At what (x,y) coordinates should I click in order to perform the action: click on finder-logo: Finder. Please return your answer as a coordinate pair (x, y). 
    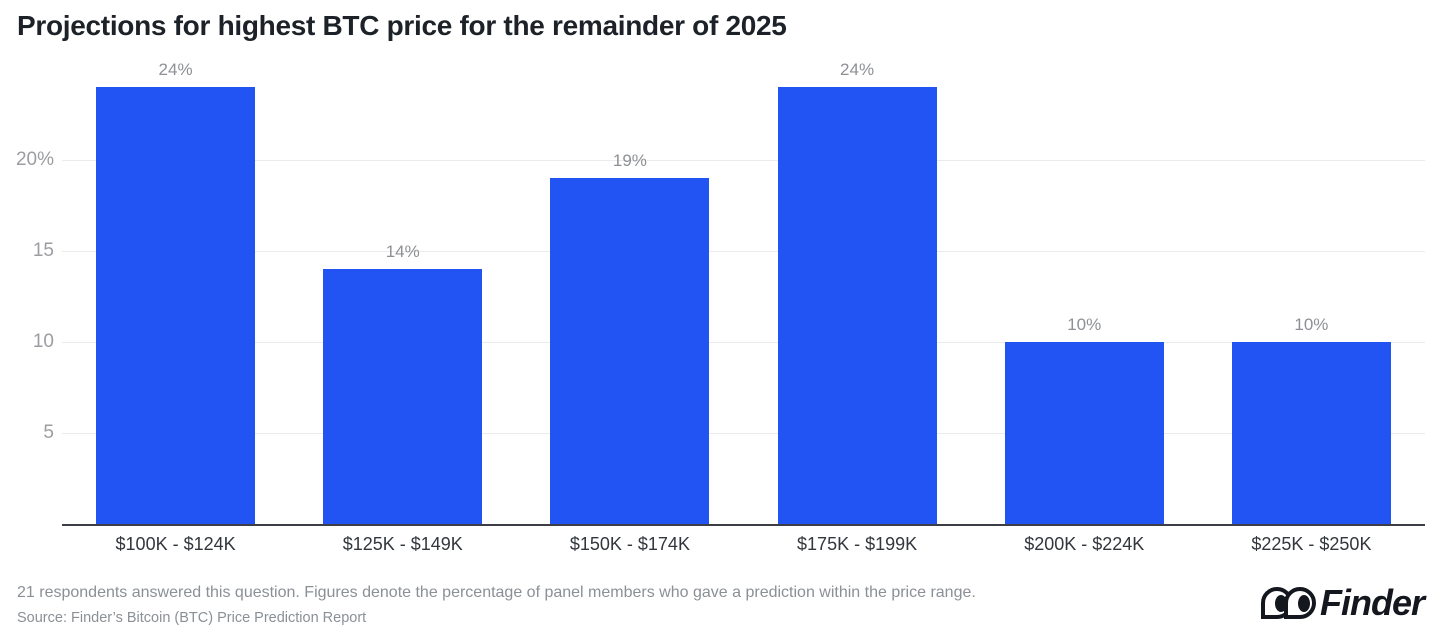
    Looking at the image, I should click on (1342, 603).